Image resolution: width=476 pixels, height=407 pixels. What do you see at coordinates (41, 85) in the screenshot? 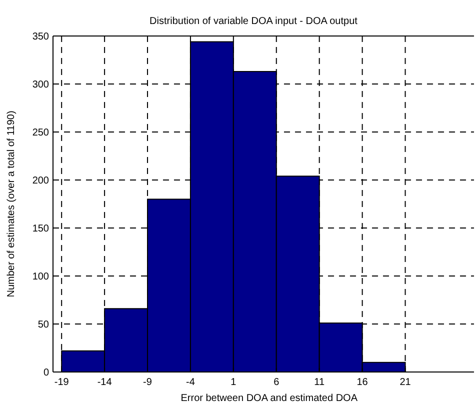
I see `y-tick-label: 300` at bounding box center [41, 85].